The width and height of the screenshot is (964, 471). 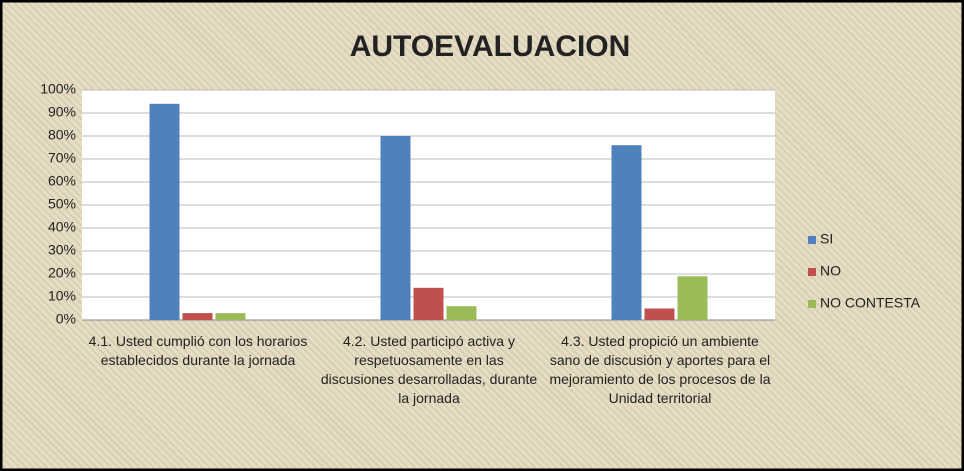 I want to click on y-tick-label: 60%, so click(x=62, y=181).